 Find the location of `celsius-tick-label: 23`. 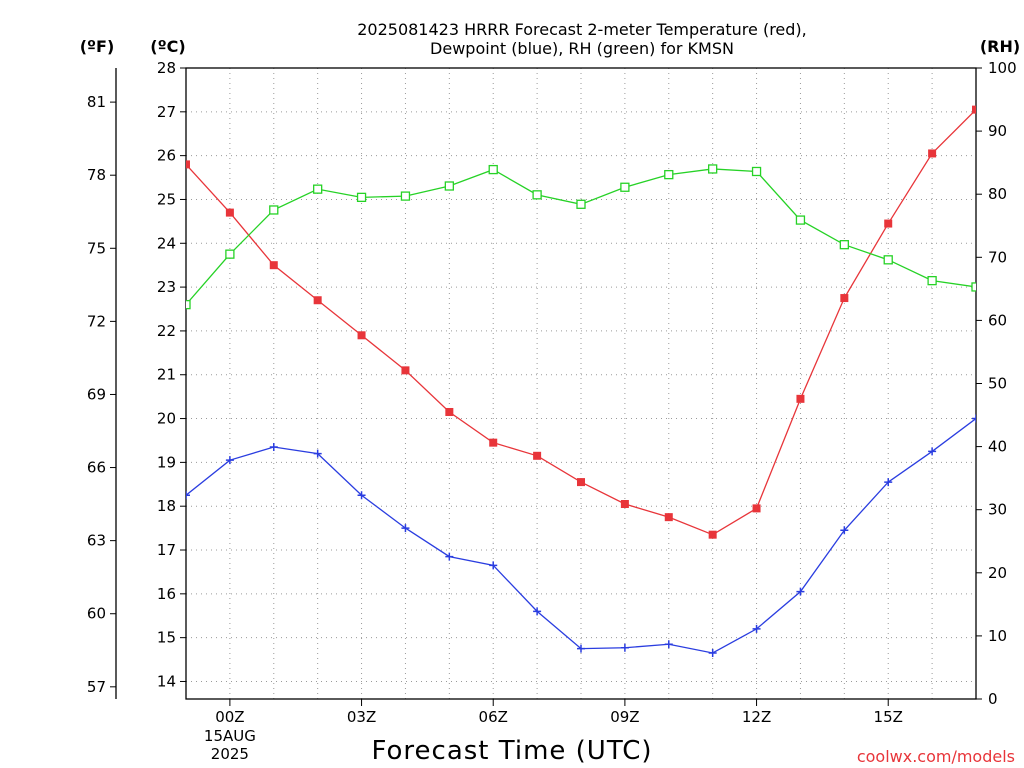

celsius-tick-label: 23 is located at coordinates (166, 287).